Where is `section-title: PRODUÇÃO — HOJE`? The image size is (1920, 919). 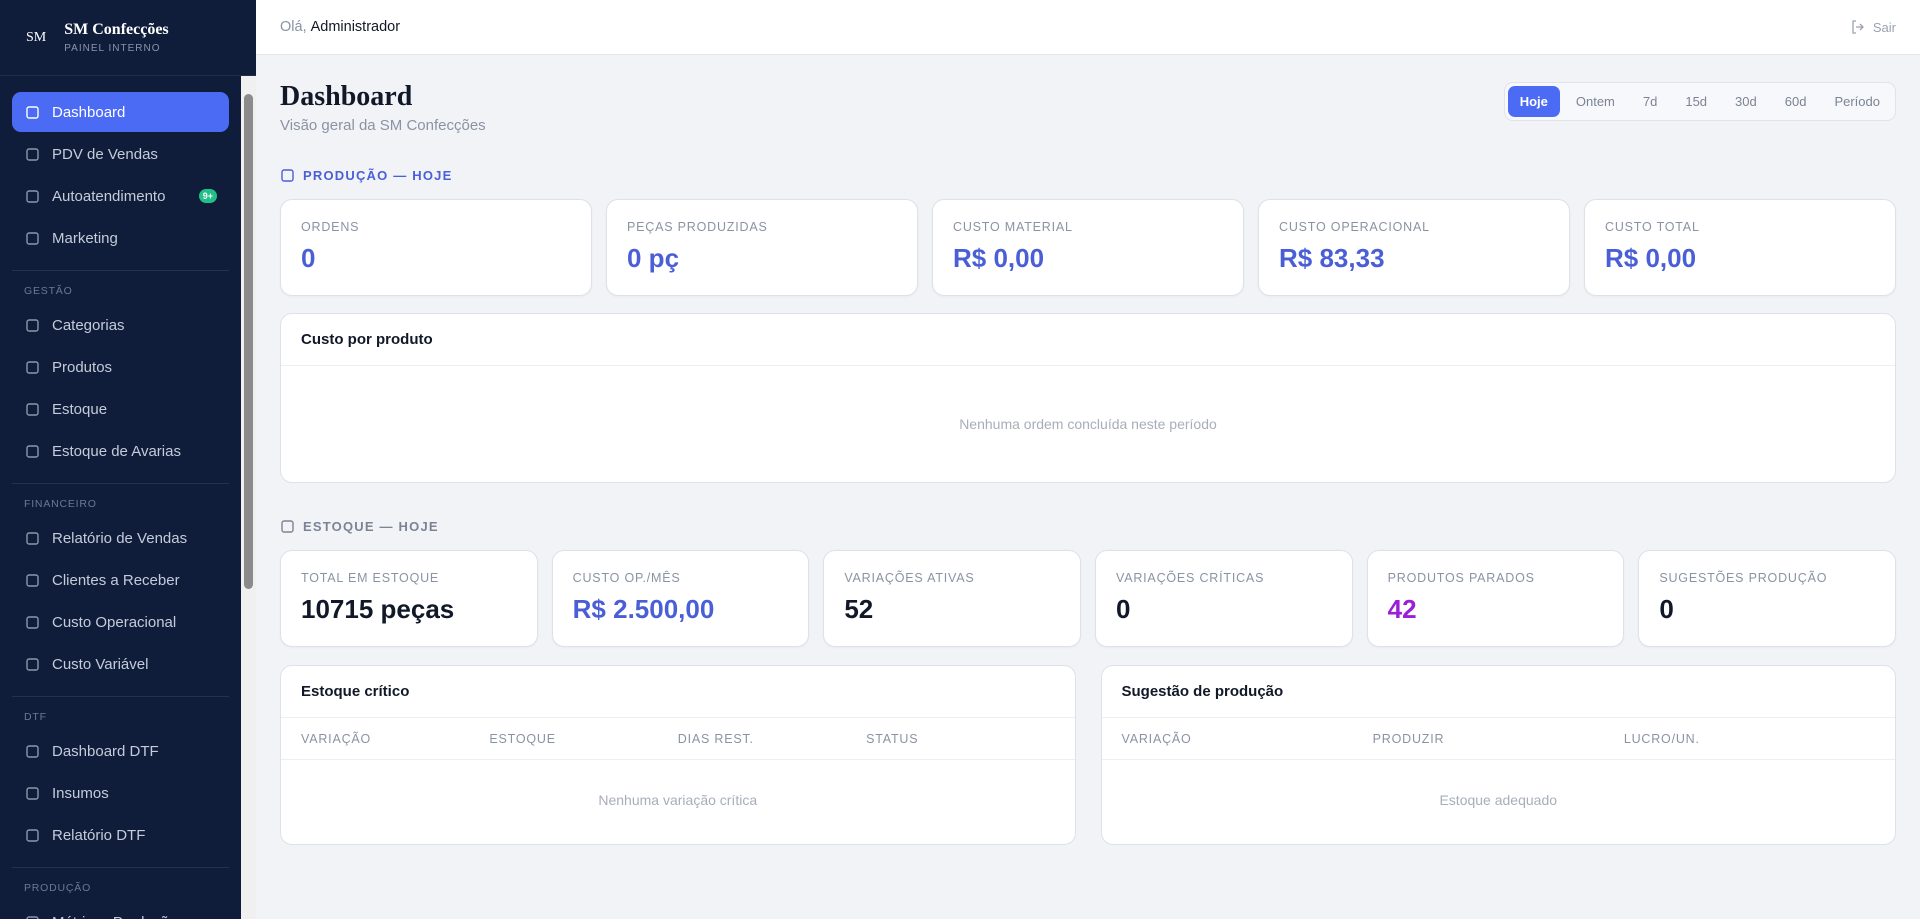
section-title: PRODUÇÃO — HOJE is located at coordinates (378, 175).